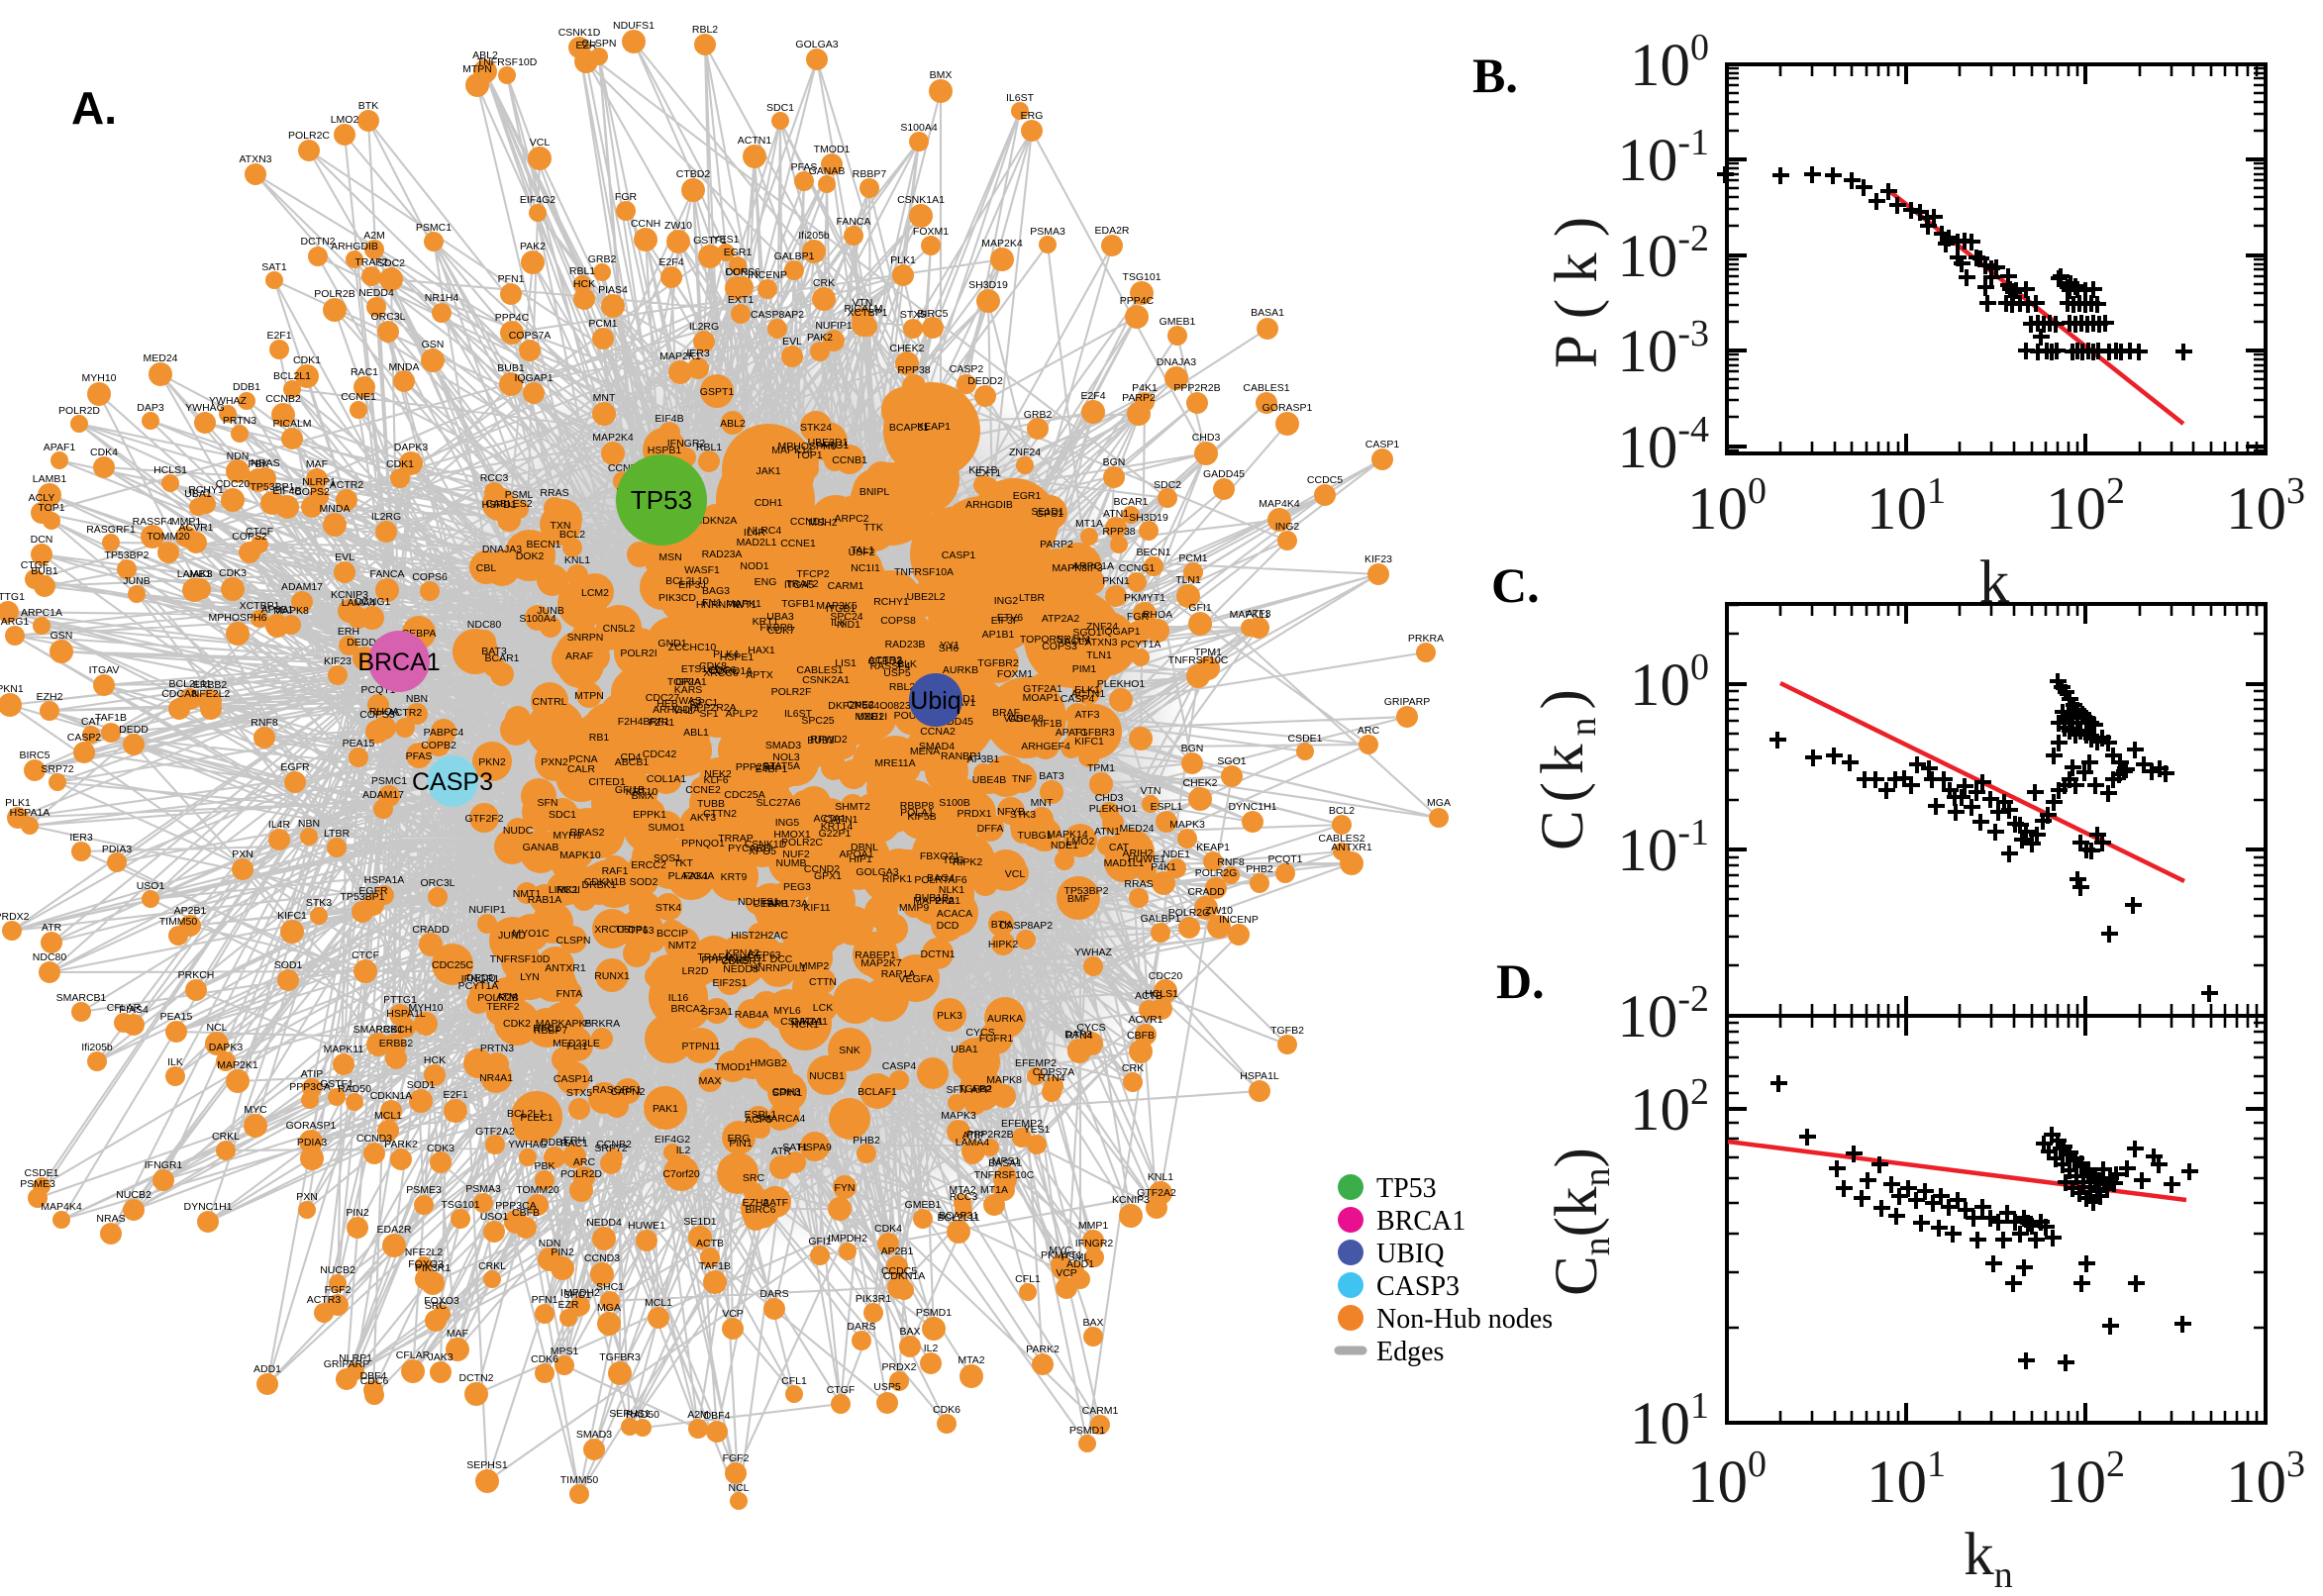 This screenshot has height=1596, width=2323. I want to click on svg-text: MAP2K1, so click(680, 356).